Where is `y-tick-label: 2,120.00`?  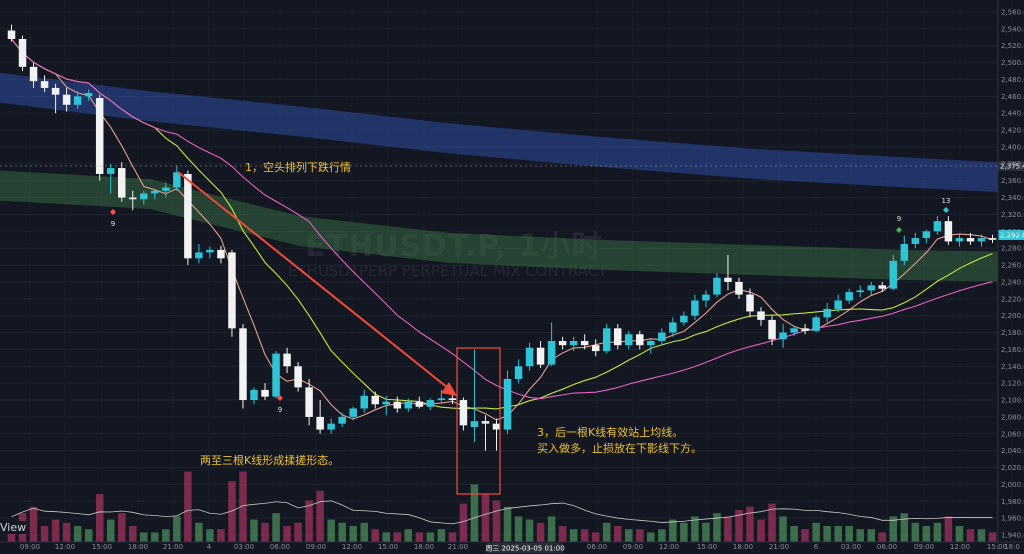 y-tick-label: 2,120.00 is located at coordinates (1012, 384).